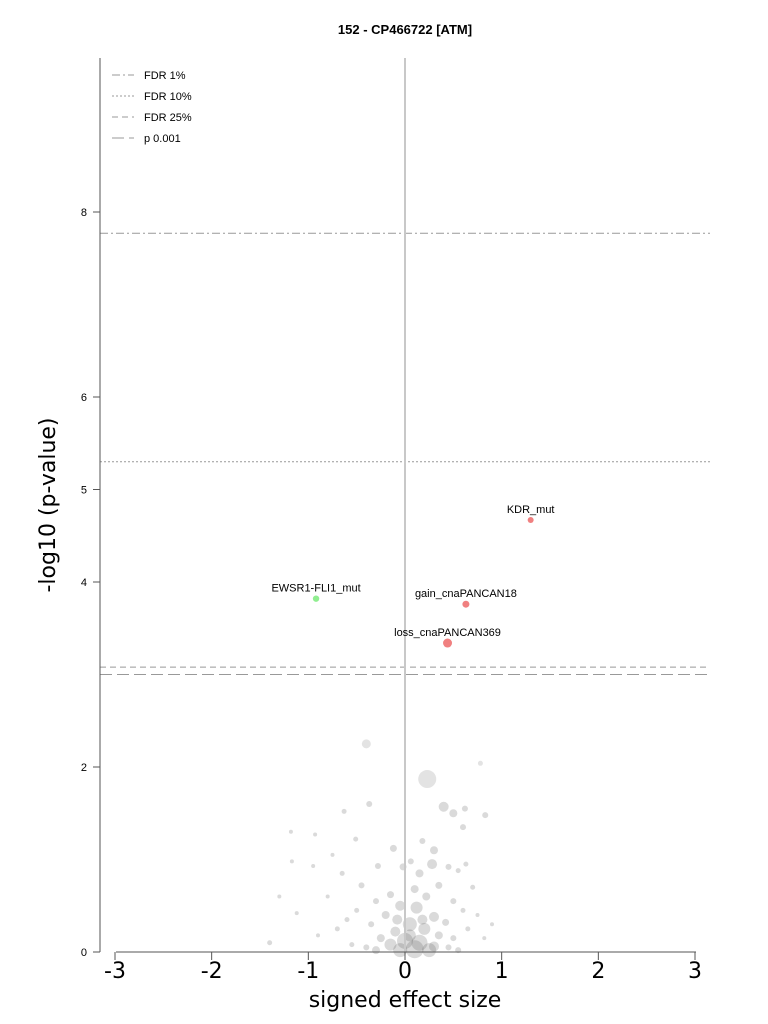  What do you see at coordinates (405, 29) in the screenshot?
I see `chart-title: 152 - CP466722 [ATM]` at bounding box center [405, 29].